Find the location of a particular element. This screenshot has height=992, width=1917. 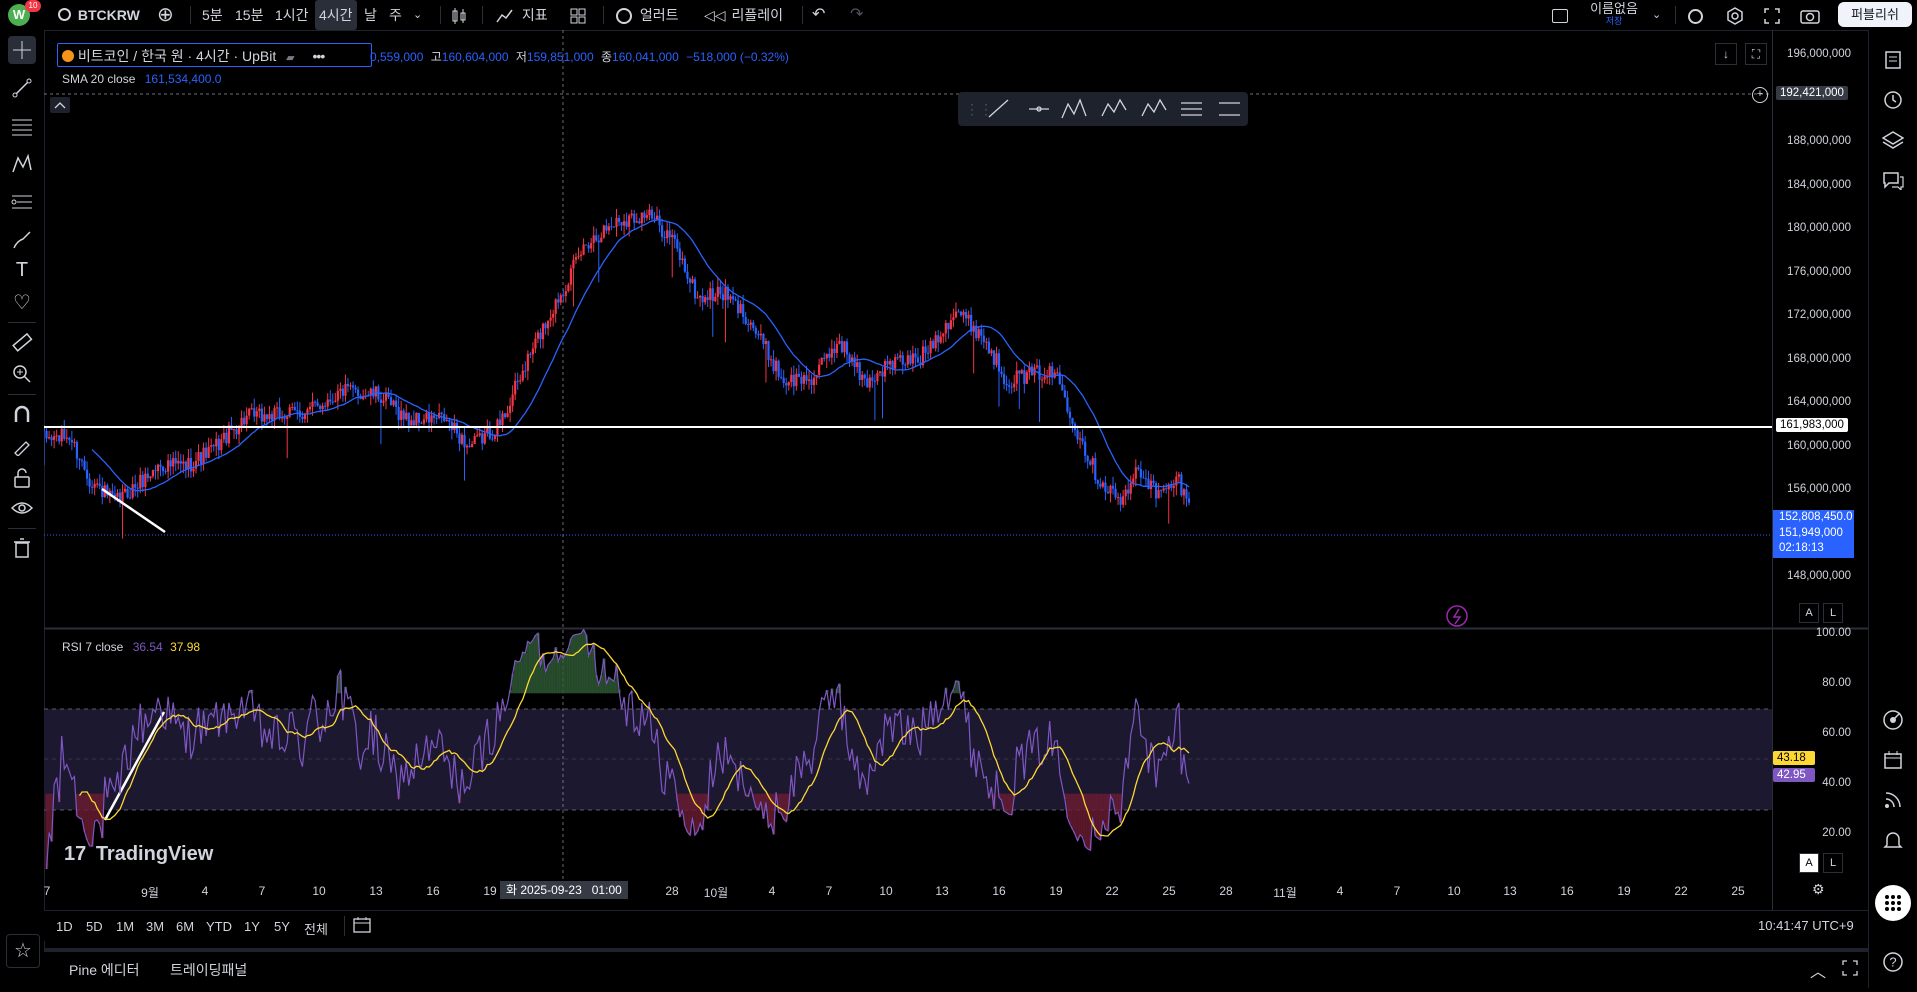

heart-icon: ♡ is located at coordinates (22, 302).